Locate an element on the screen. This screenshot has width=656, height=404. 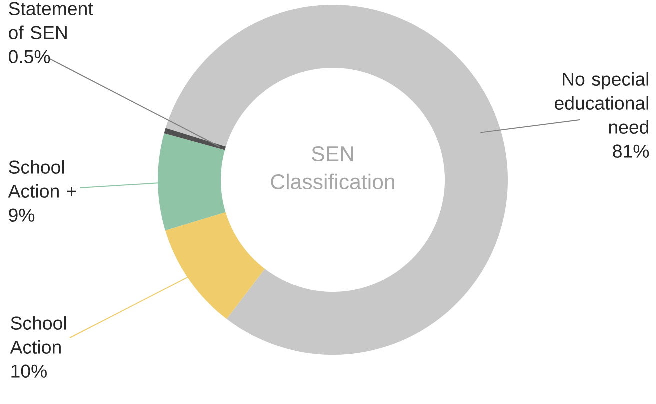
text: SEN Classification is located at coordinates (332, 168).